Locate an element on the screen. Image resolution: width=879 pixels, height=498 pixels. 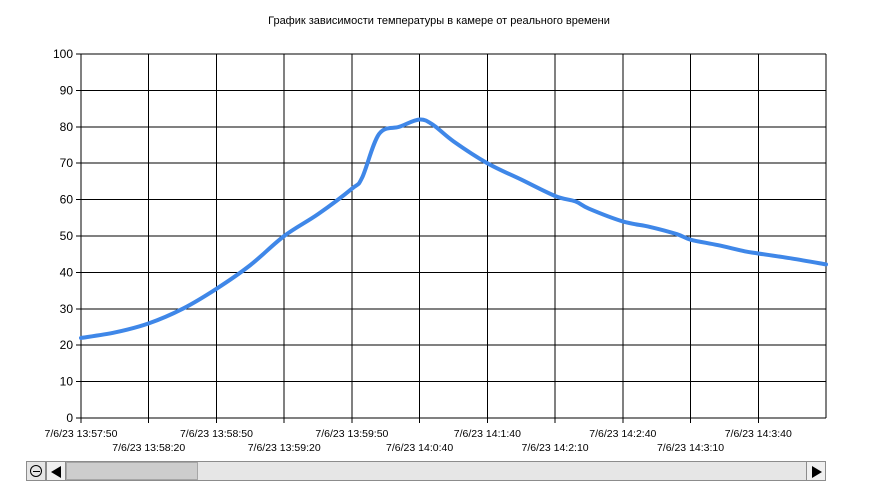
y-tick-label: 70 is located at coordinates (67, 163).